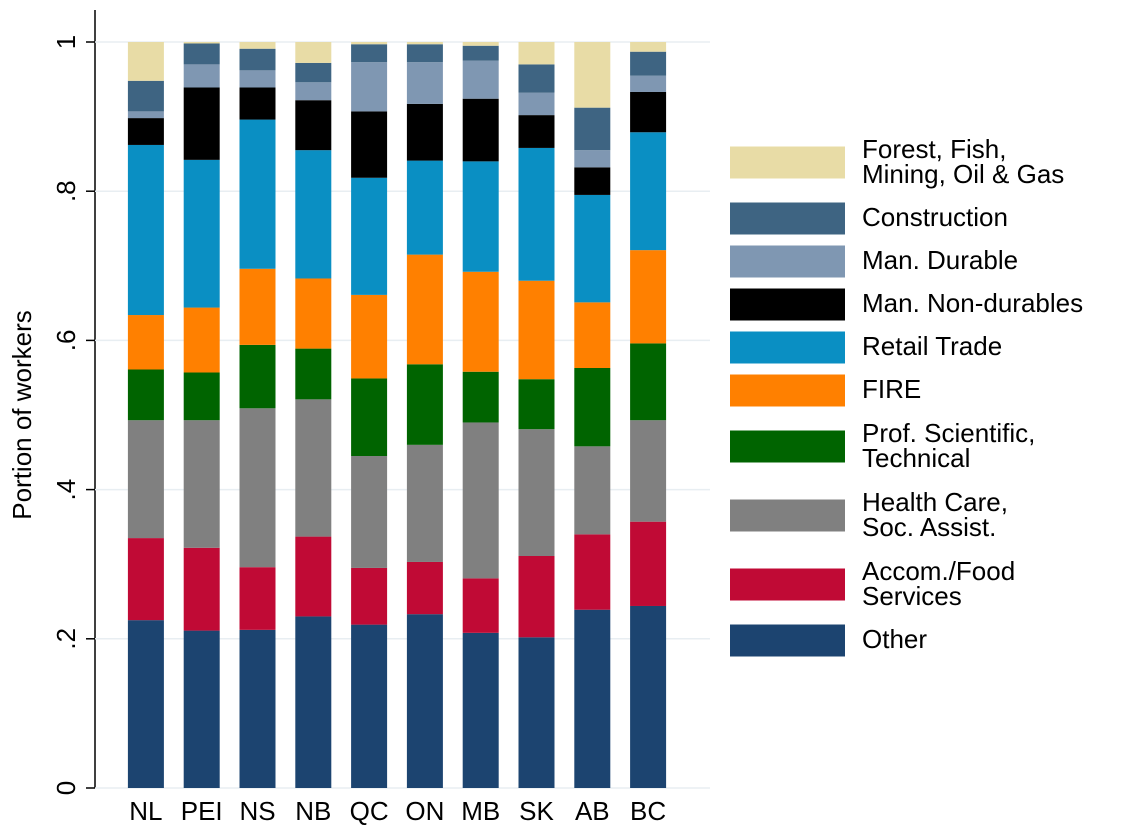  What do you see at coordinates (66, 490) in the screenshot?
I see `y-tick-label: .4` at bounding box center [66, 490].